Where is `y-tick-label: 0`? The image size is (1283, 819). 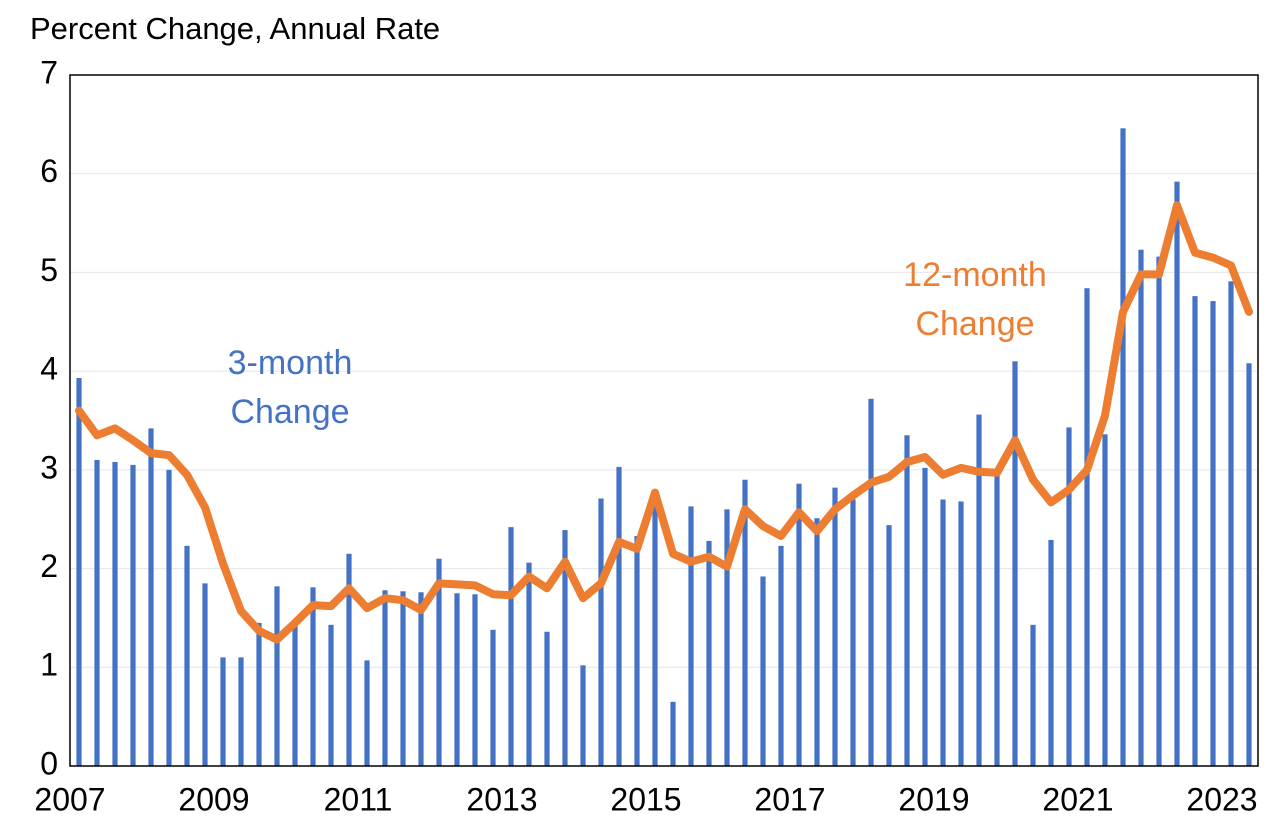
y-tick-label: 0 is located at coordinates (49, 763).